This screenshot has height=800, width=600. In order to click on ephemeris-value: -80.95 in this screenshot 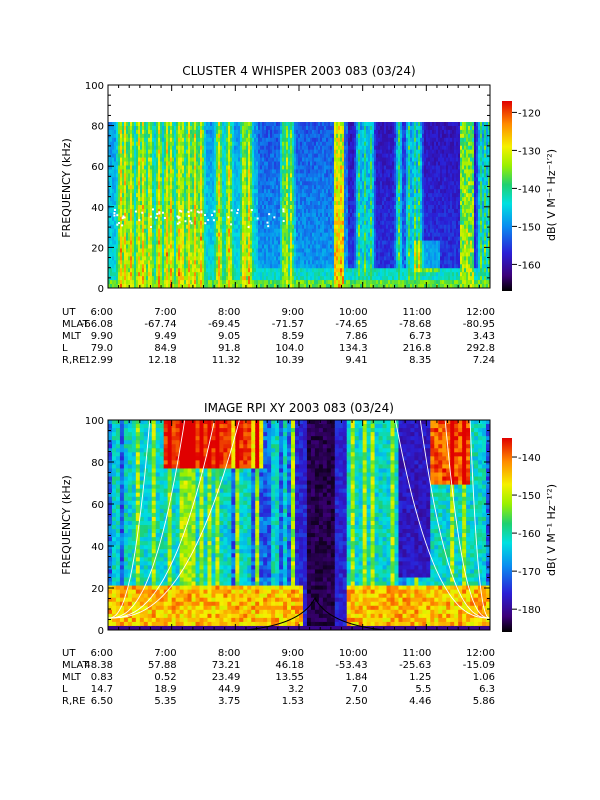, I will do `click(479, 324)`.